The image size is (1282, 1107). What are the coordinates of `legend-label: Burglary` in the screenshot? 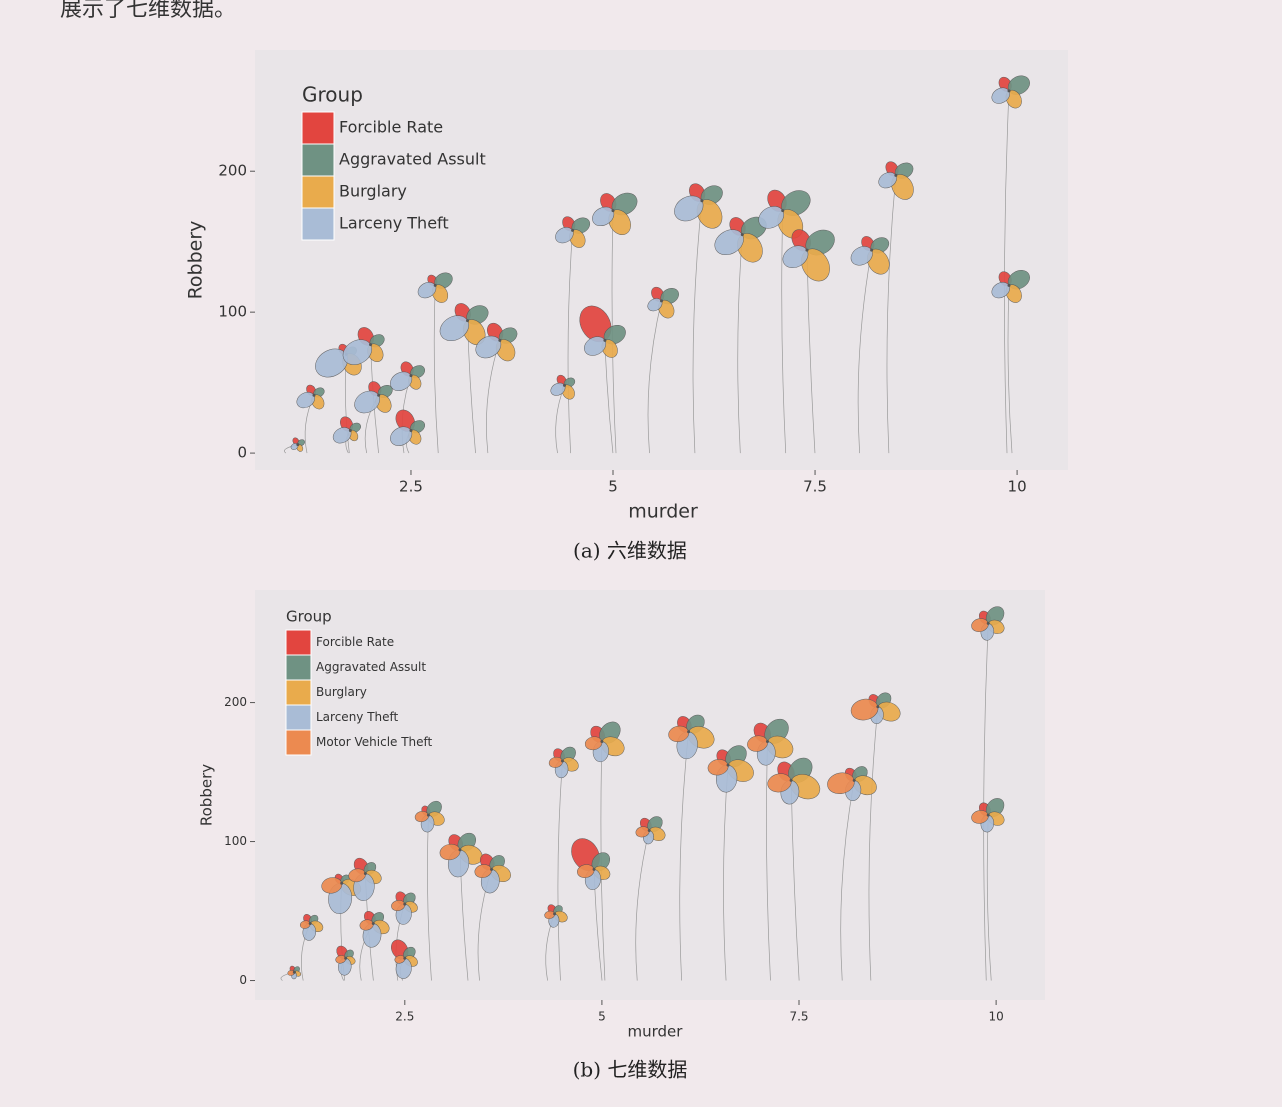 It's located at (373, 191).